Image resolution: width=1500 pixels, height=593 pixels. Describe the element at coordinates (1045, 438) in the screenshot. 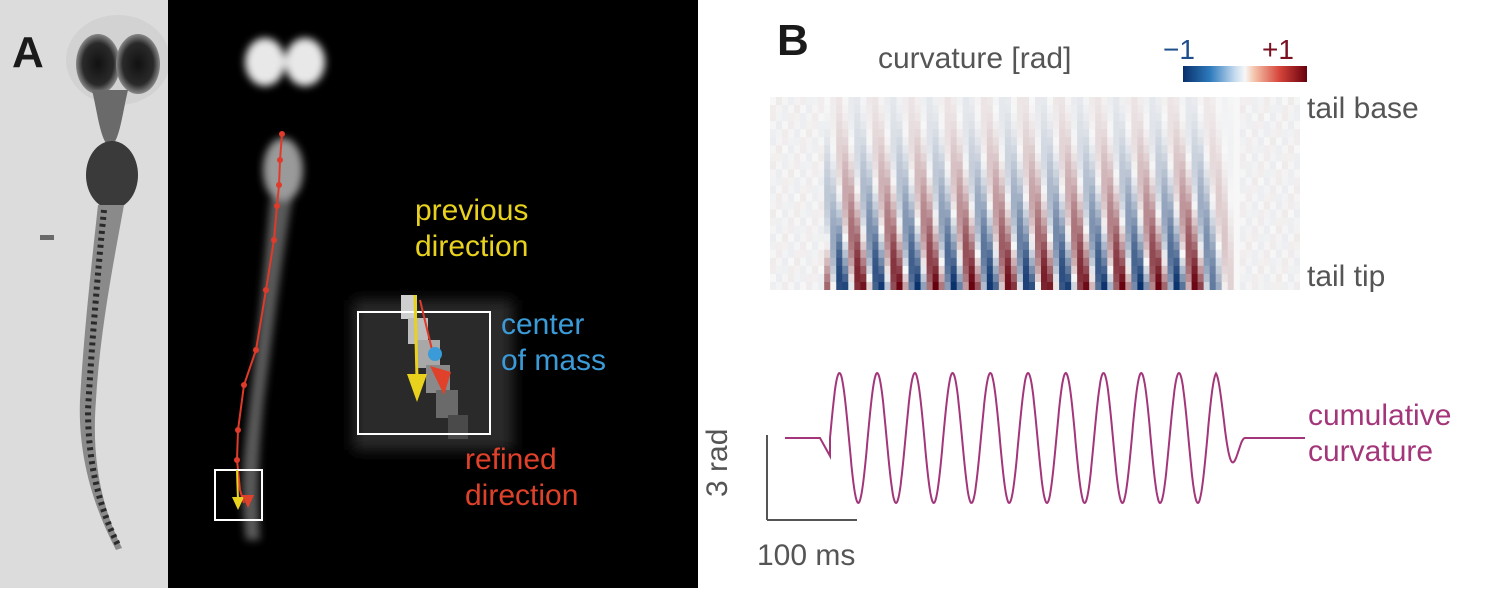

I see `trace-line` at that location.